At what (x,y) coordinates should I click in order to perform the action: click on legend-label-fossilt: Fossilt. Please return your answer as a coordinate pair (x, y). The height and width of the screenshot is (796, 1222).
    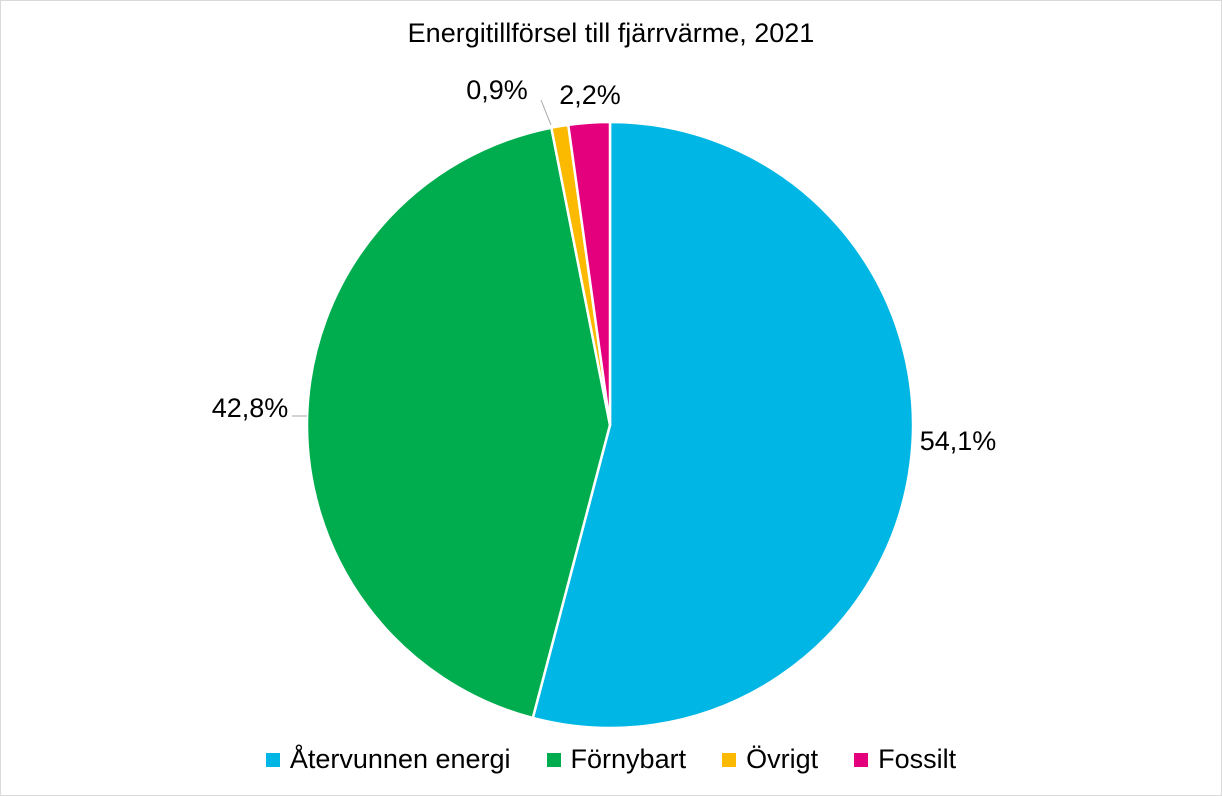
    Looking at the image, I should click on (917, 759).